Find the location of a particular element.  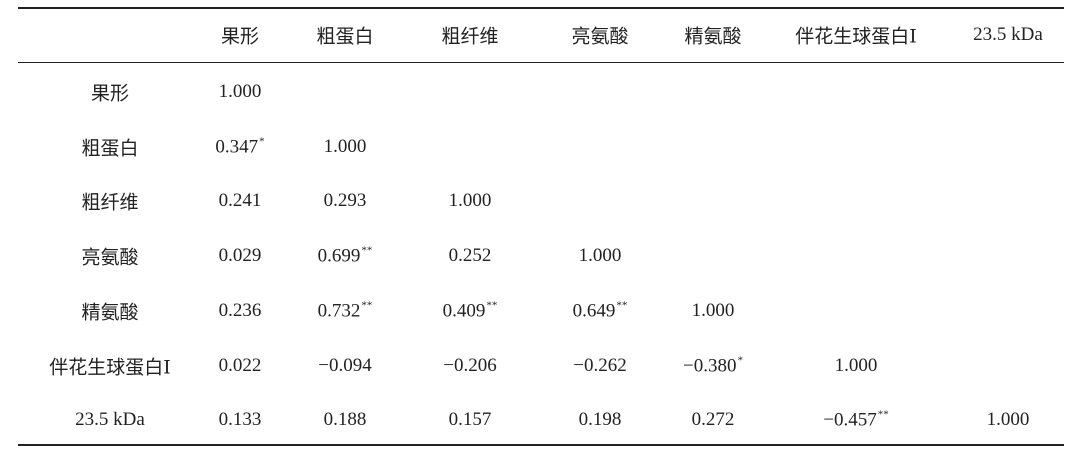

column-header: 23.5 kDa is located at coordinates (1008, 34).